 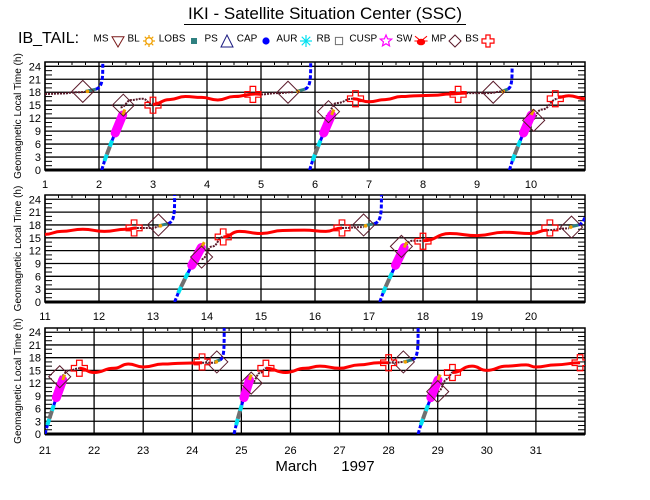 I want to click on x-tick-label: 31, so click(x=536, y=451).